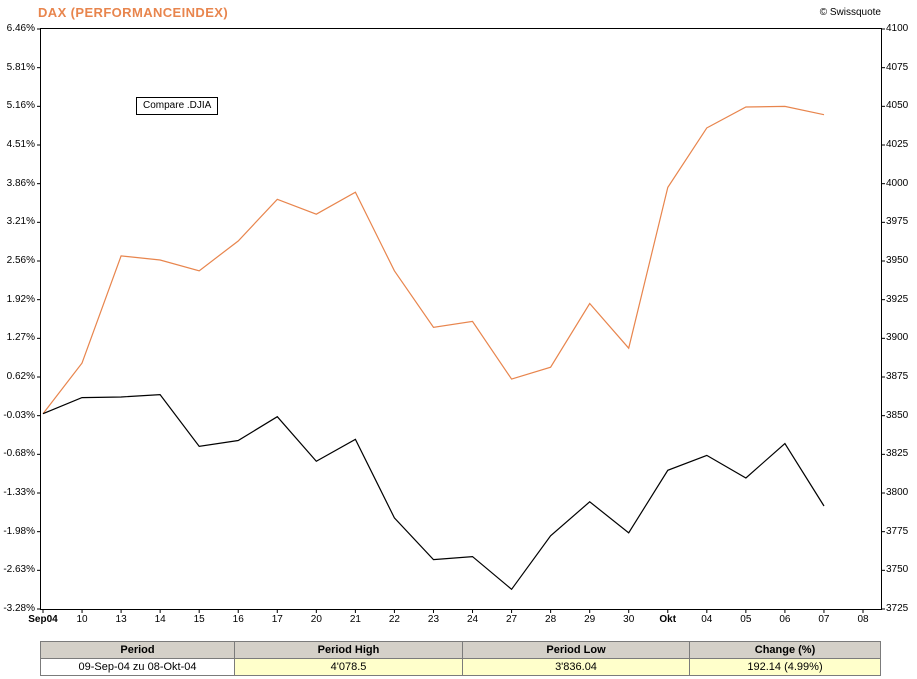  What do you see at coordinates (897, 531) in the screenshot?
I see `y-axis-right-label: 3775` at bounding box center [897, 531].